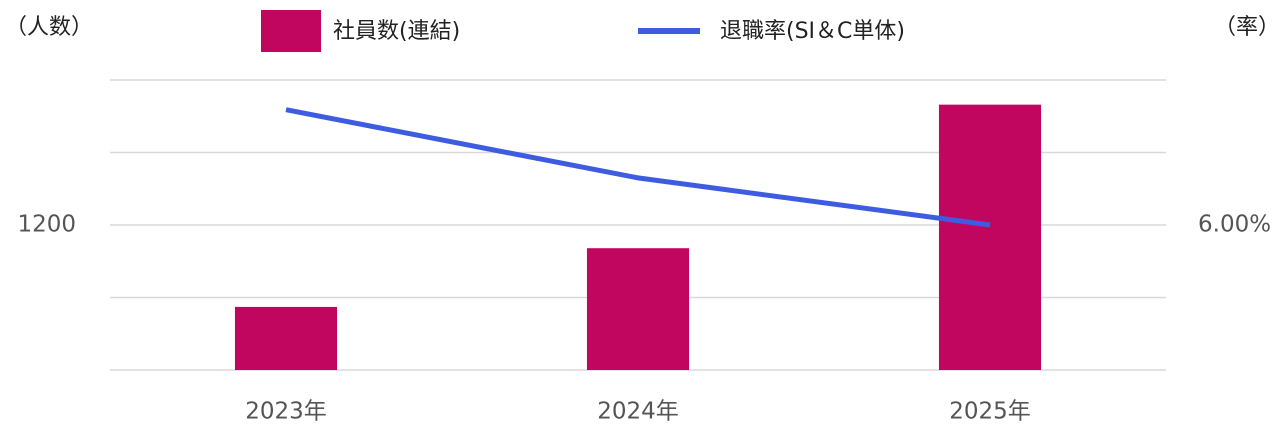  Describe the element at coordinates (990, 412) in the screenshot. I see `x-tick-label: 2025年` at that location.